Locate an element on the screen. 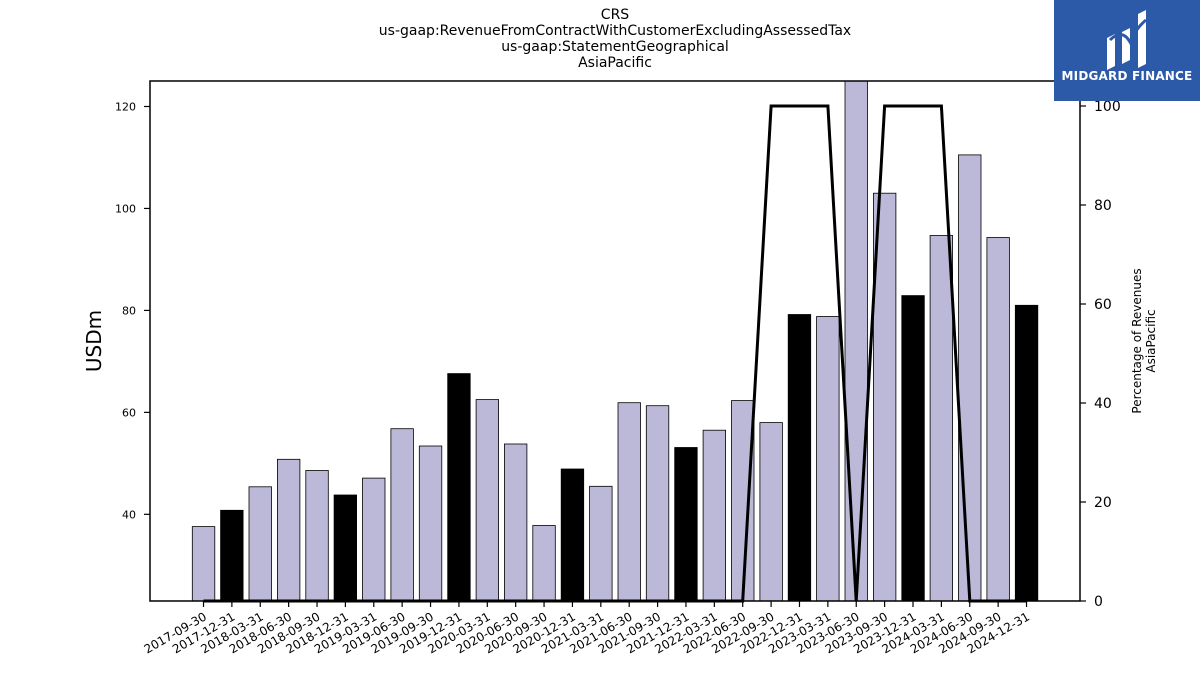  y-tick-label-80: 80 is located at coordinates (129, 310).